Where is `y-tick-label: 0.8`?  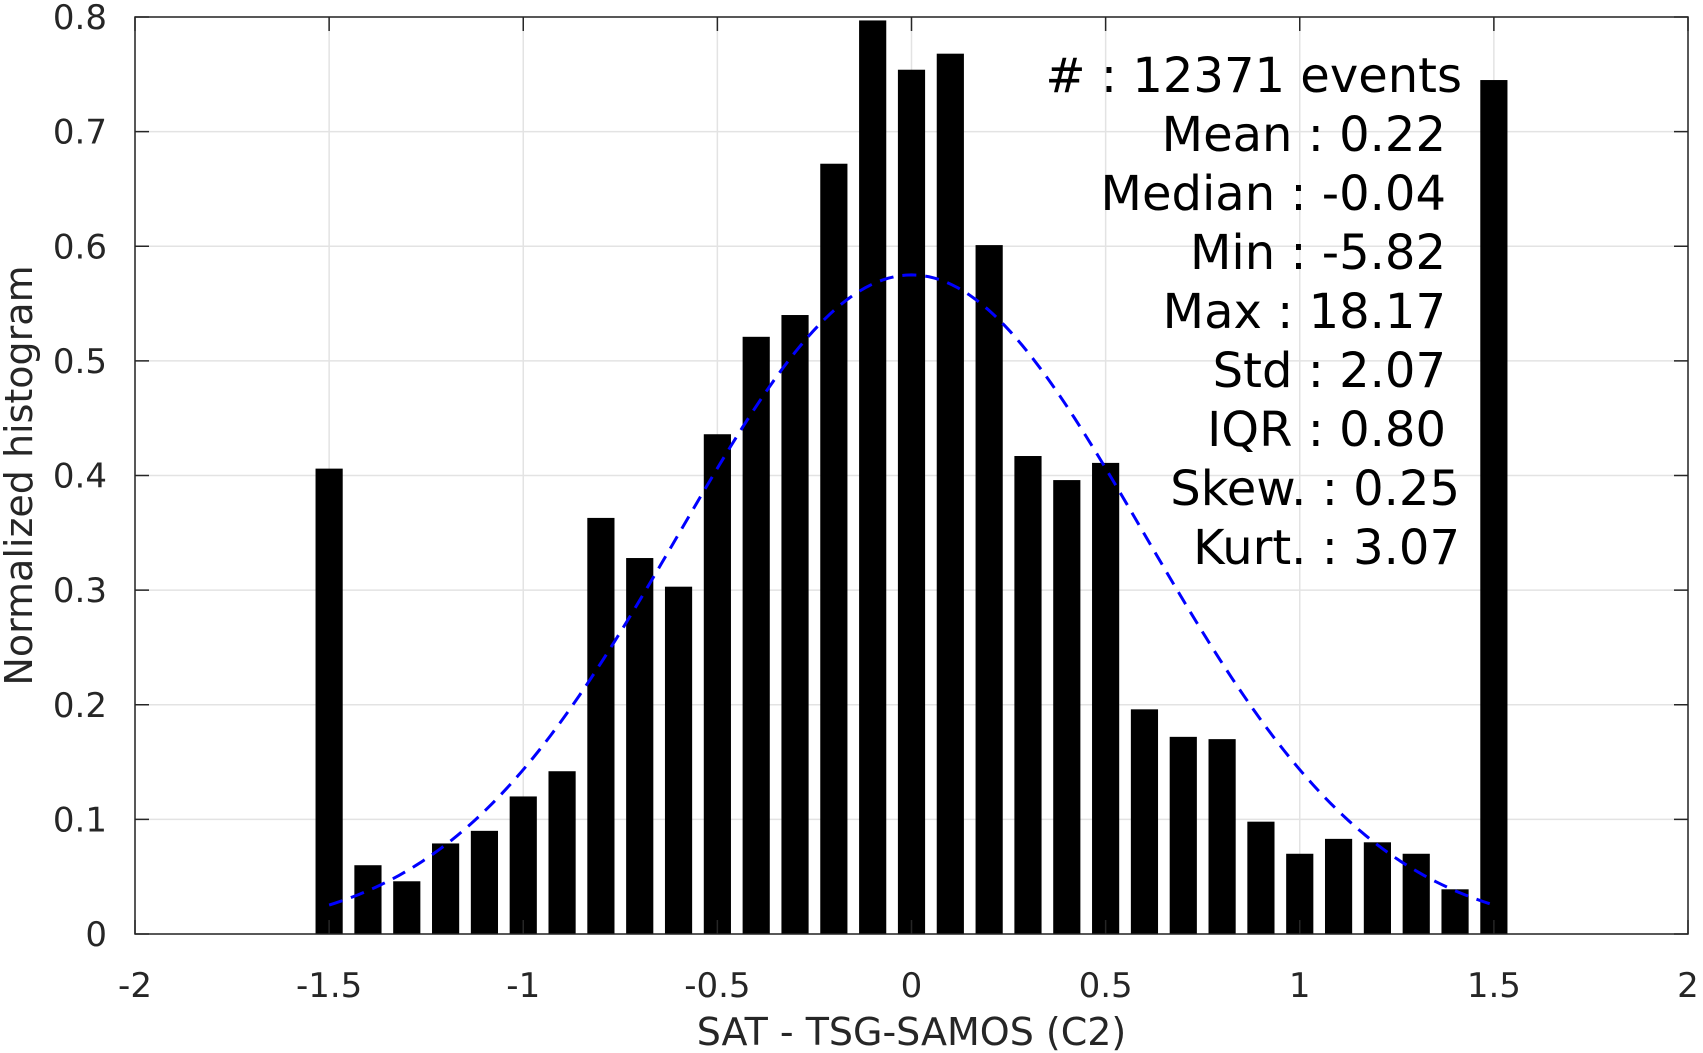 y-tick-label: 0.8 is located at coordinates (80, 19).